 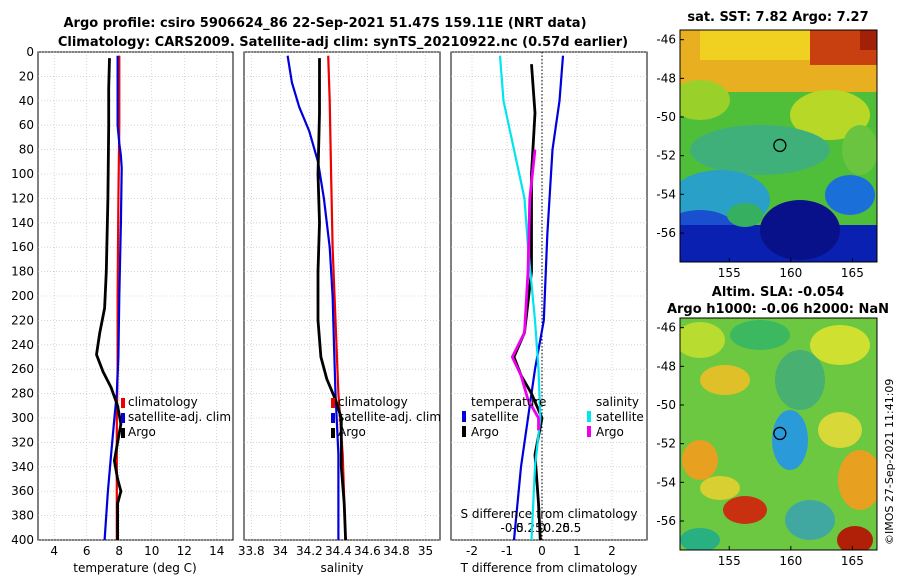 What do you see at coordinates (22, 442) in the screenshot?
I see `y-tick-label: 320` at bounding box center [22, 442].